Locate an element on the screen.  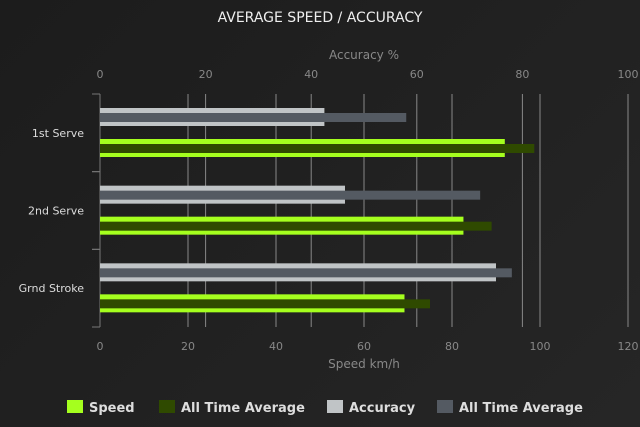
legend-label: Speed is located at coordinates (112, 408).